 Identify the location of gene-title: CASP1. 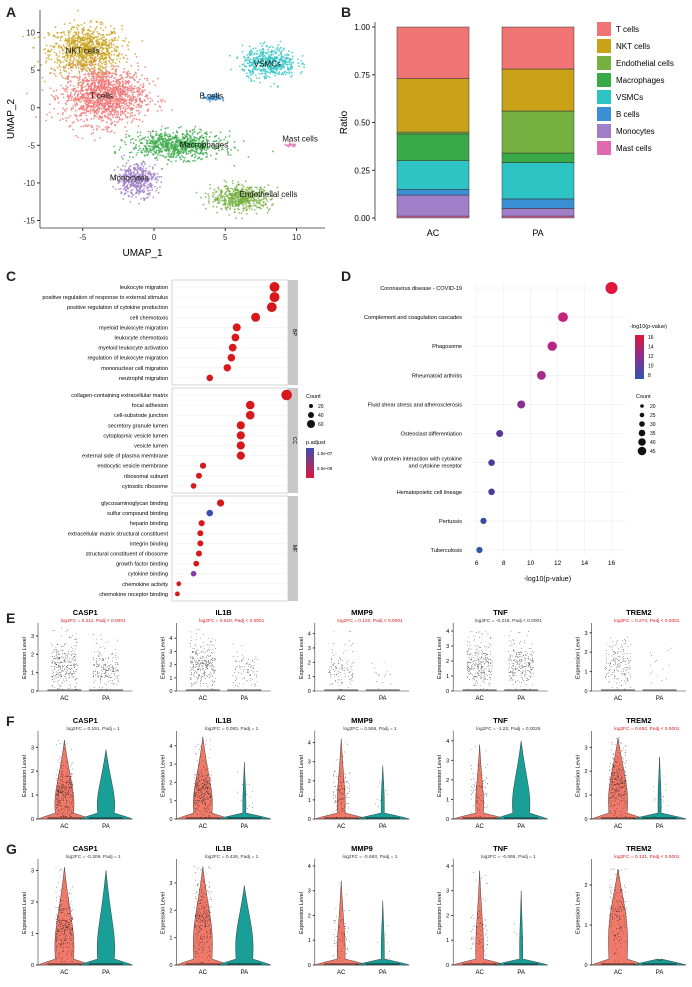
(85, 612).